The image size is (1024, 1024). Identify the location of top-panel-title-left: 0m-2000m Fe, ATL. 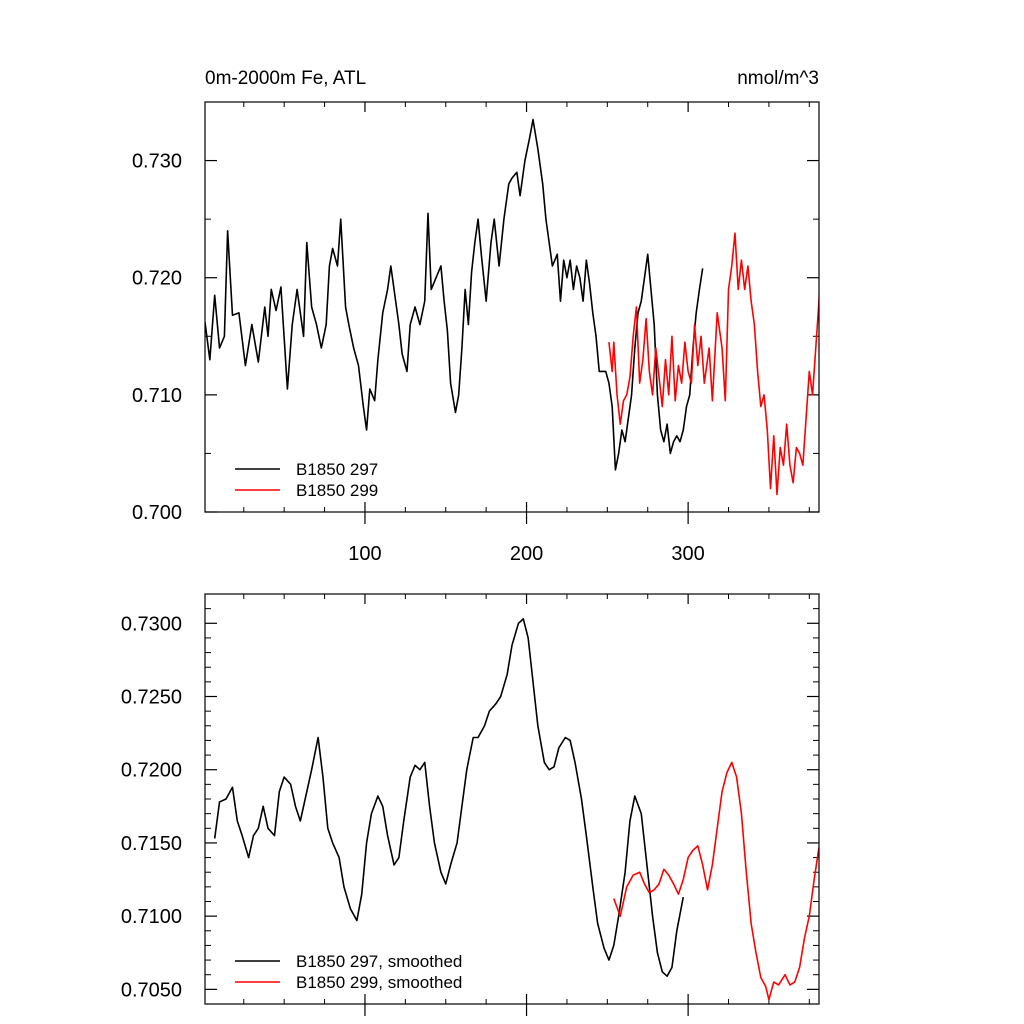
(285, 78).